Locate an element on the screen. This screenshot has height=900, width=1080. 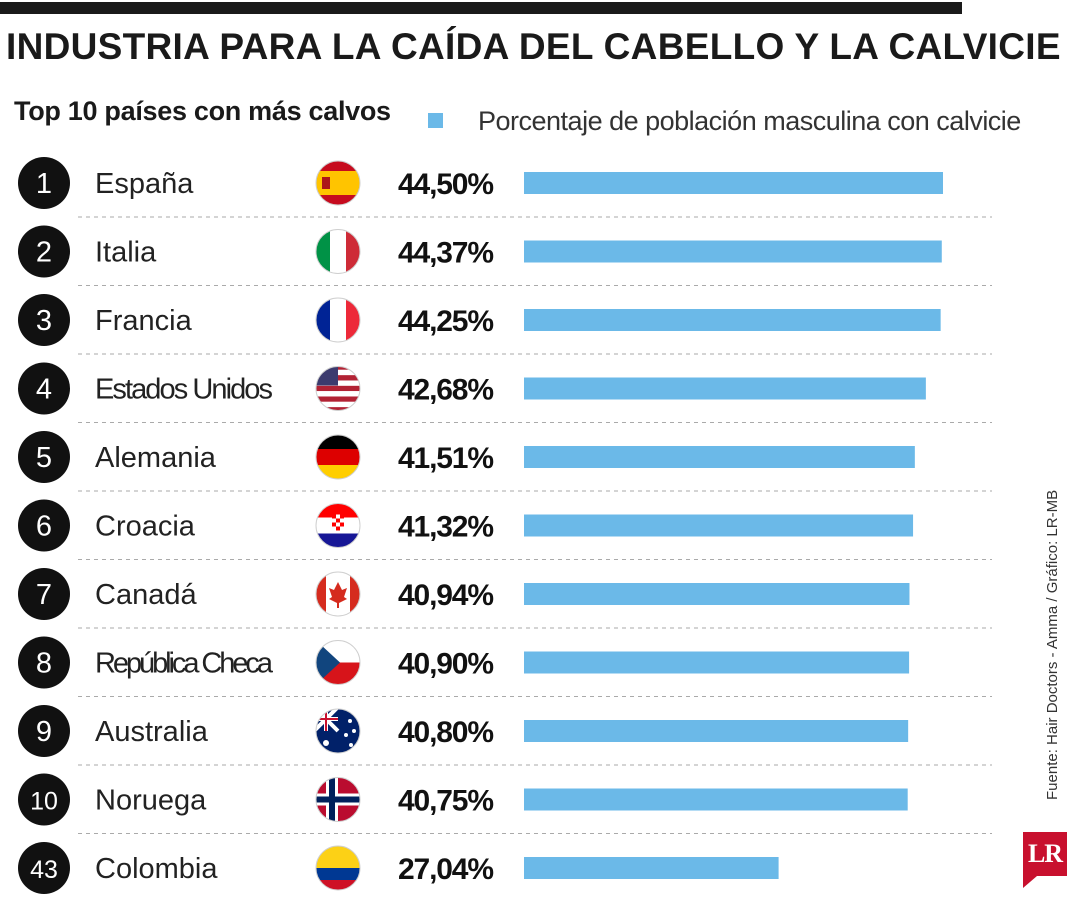
value-label: 41,32% is located at coordinates (446, 527).